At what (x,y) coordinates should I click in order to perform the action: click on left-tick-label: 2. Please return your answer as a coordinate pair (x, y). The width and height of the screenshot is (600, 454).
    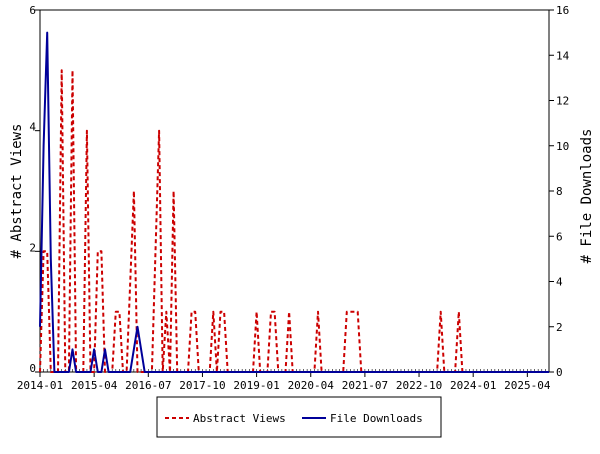
    Looking at the image, I should click on (32, 247).